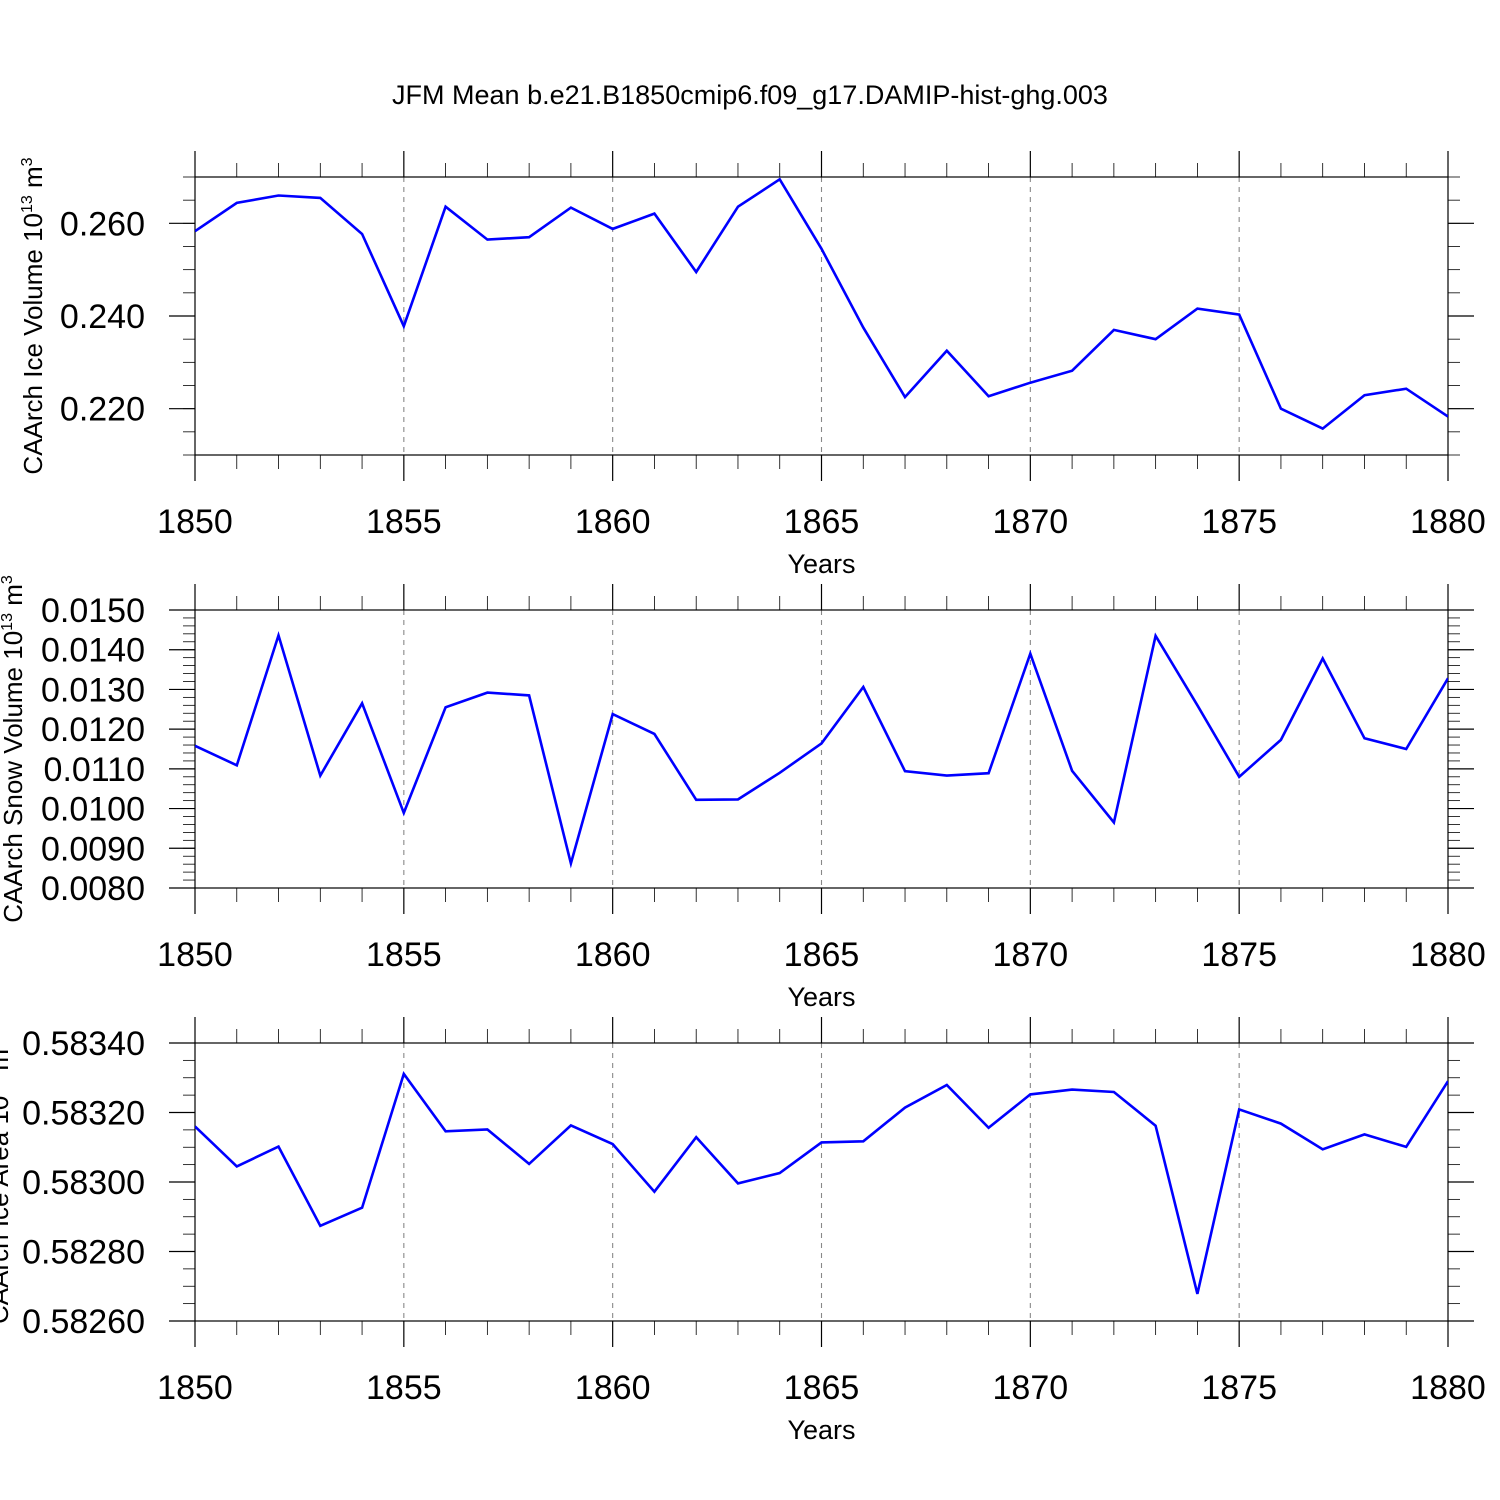 The width and height of the screenshot is (1500, 1500). What do you see at coordinates (83, 1253) in the screenshot?
I see `y-tick-label: 0.58280` at bounding box center [83, 1253].